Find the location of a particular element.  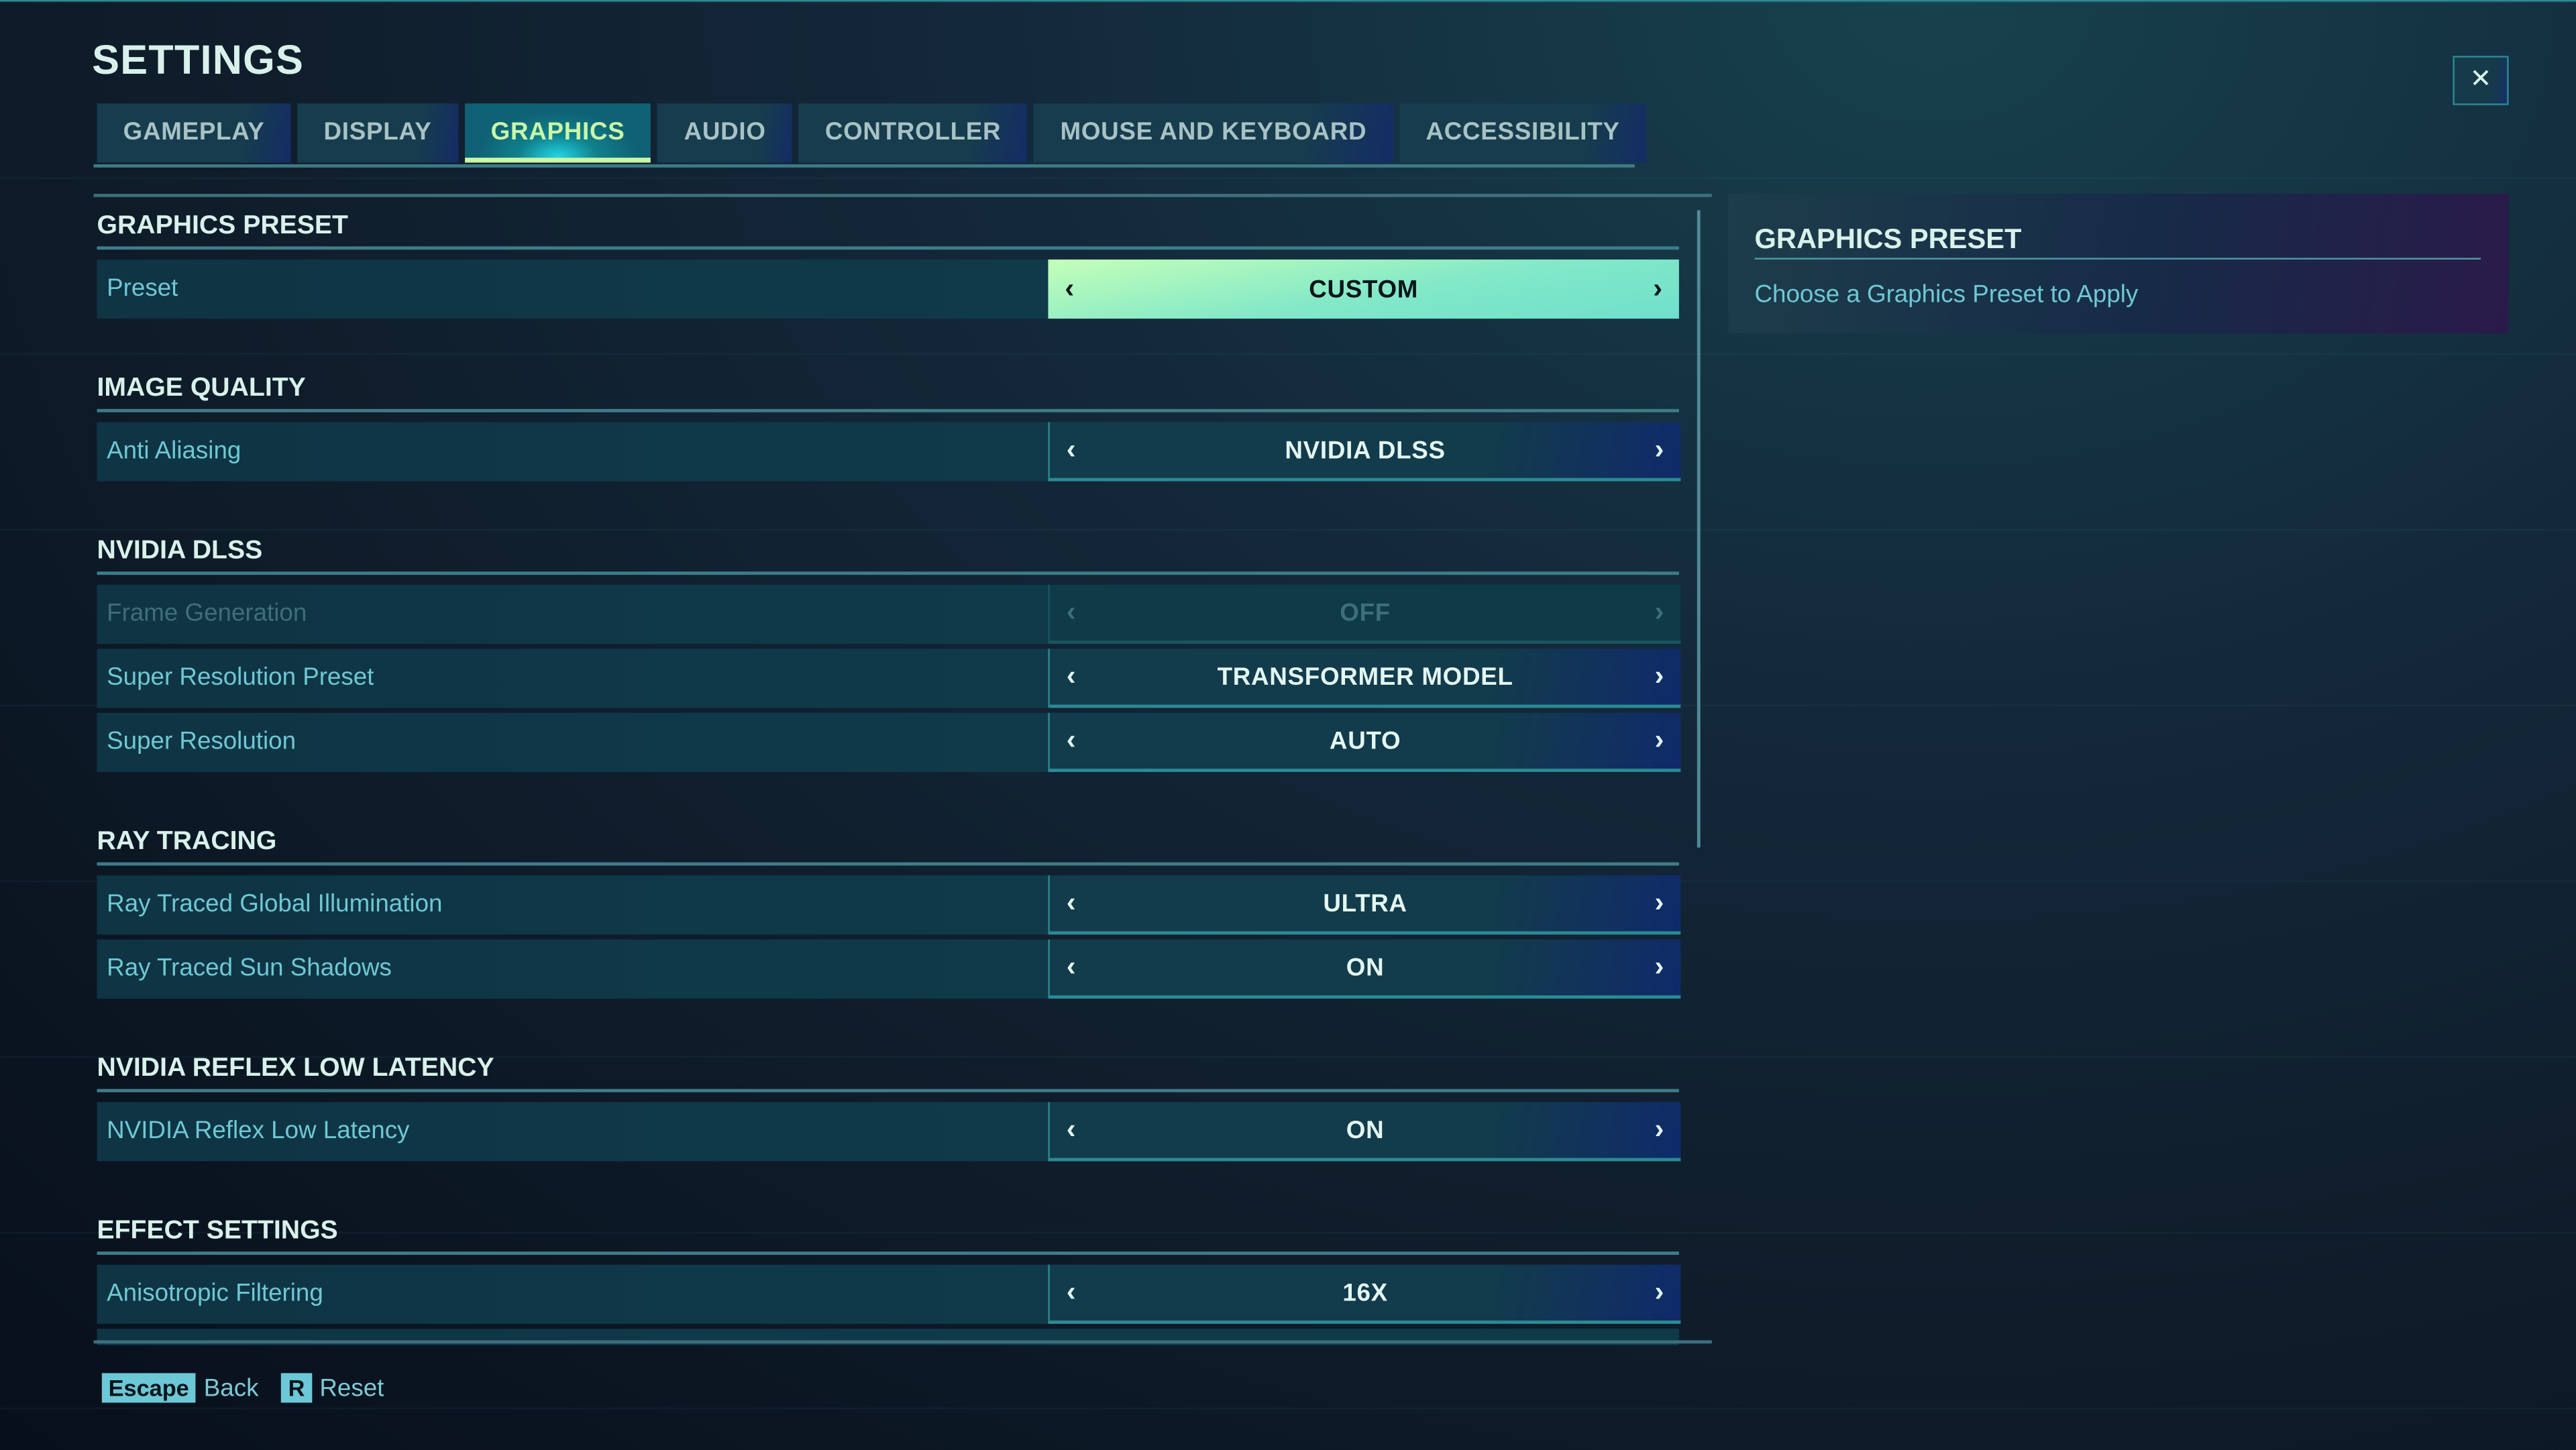

setting-label: Ray Traced Sun Shadows is located at coordinates (249, 968).